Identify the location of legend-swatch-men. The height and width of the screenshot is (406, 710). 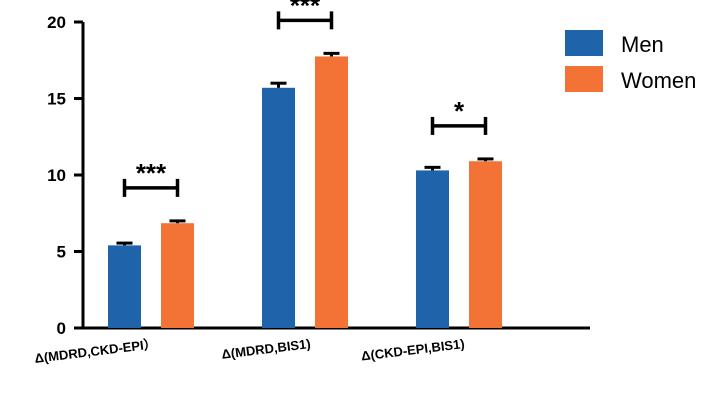
(584, 43).